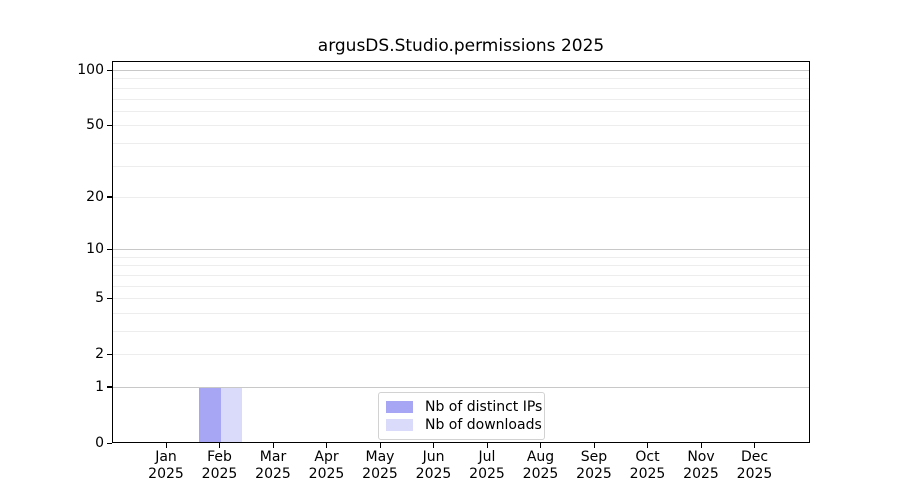  What do you see at coordinates (95, 249) in the screenshot?
I see `y-tick-label: 10` at bounding box center [95, 249].